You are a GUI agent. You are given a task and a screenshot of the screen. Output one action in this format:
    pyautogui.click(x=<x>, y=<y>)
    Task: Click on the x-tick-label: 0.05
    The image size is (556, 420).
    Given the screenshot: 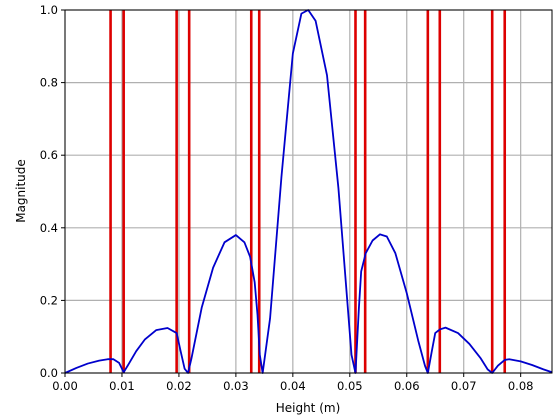 What is the action you would take?
    pyautogui.click(x=350, y=386)
    